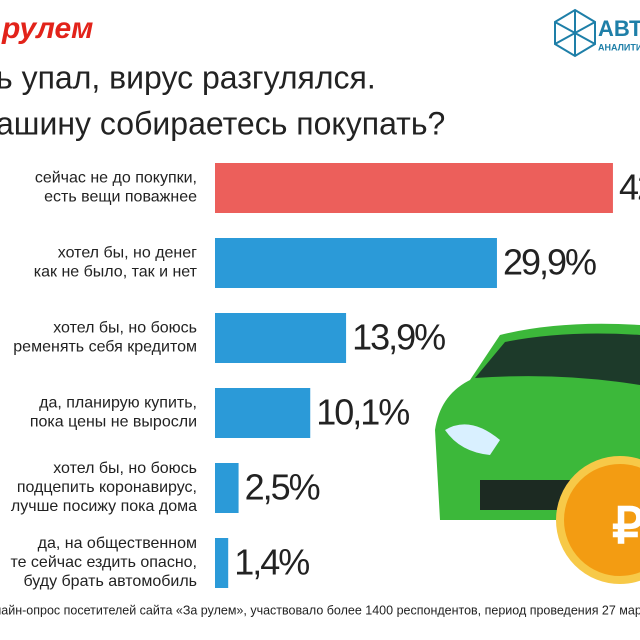  Describe the element at coordinates (619, 47) in the screenshot. I see `logo-right-subtitle: АНАЛИТИЧ` at that location.